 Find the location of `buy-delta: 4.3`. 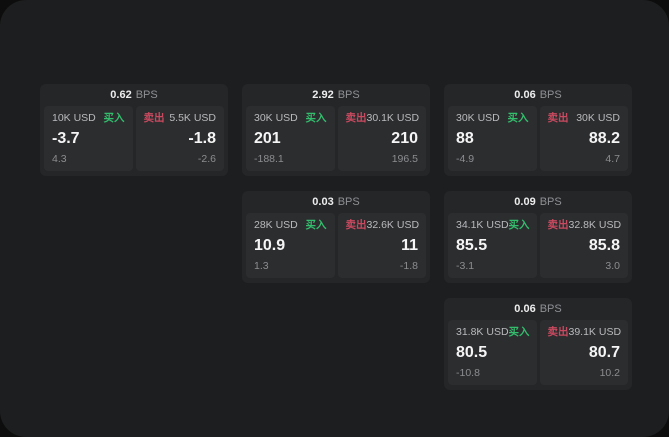

buy-delta: 4.3 is located at coordinates (59, 159).